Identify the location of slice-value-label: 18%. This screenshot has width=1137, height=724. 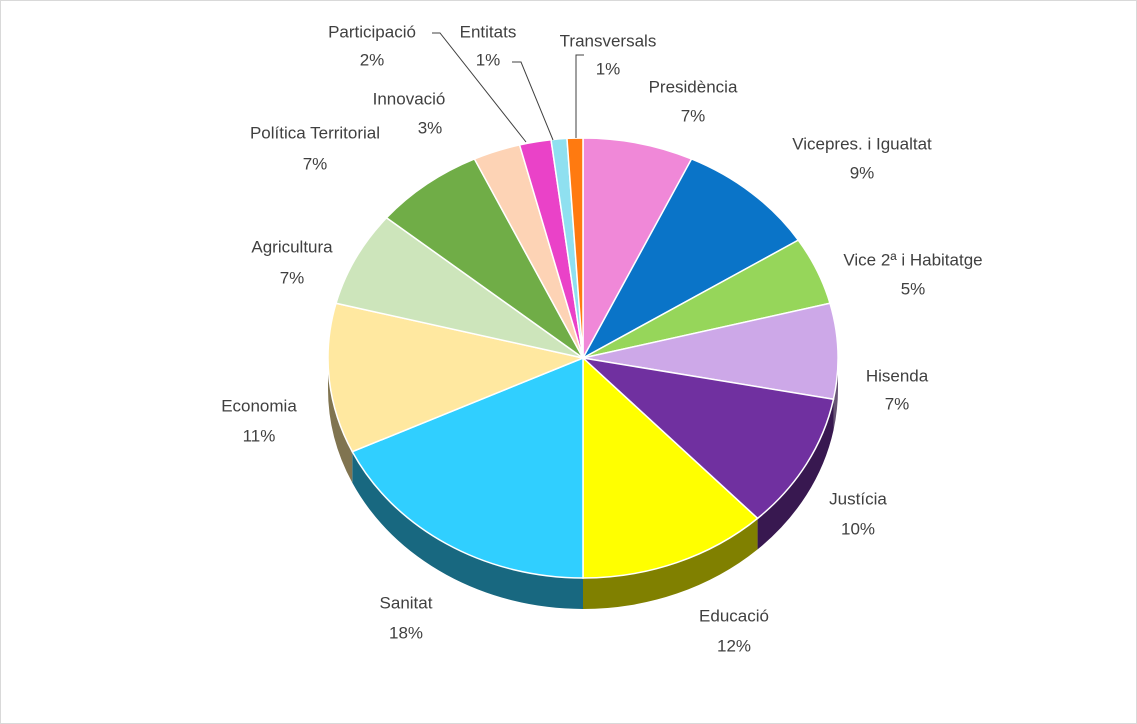
(406, 632).